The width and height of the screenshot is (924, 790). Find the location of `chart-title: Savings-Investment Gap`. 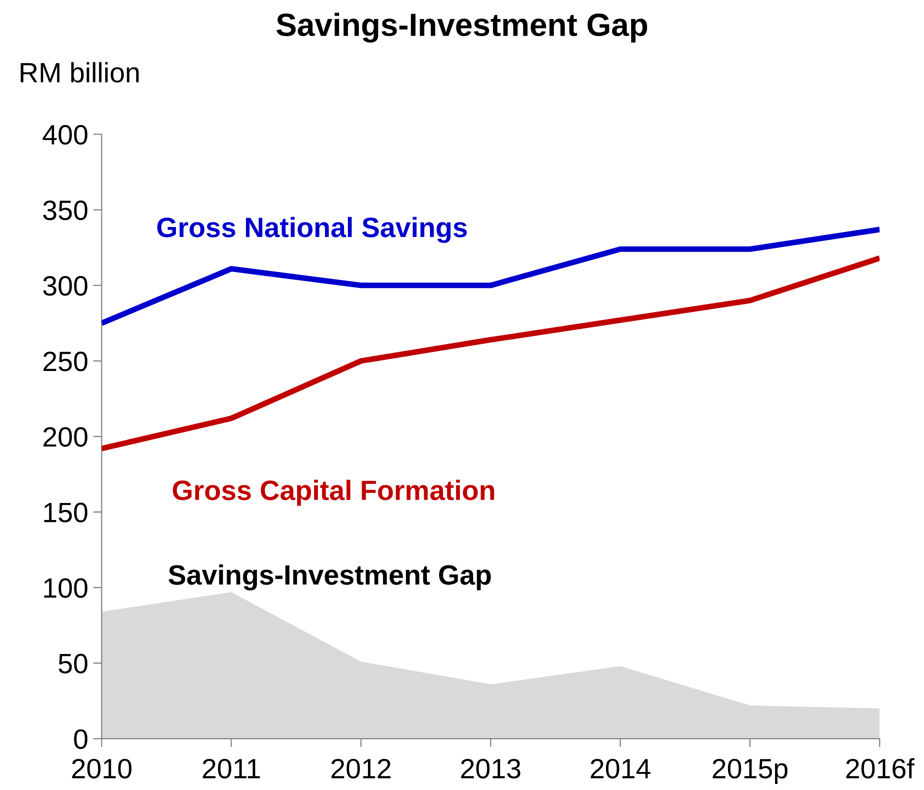

chart-title: Savings-Investment Gap is located at coordinates (462, 27).